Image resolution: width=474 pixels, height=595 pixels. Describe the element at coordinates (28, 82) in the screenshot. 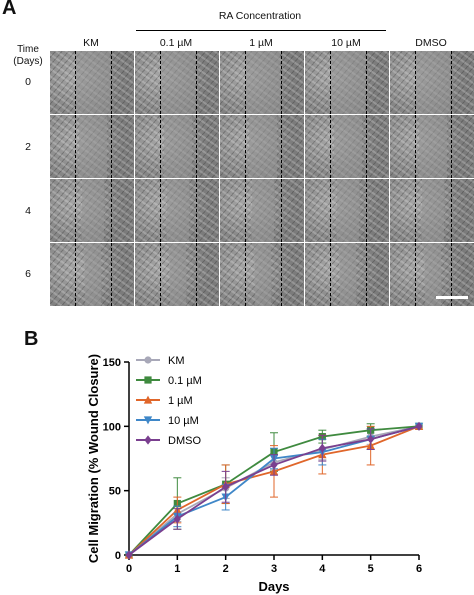

I see `row-label-day-0: 0` at that location.